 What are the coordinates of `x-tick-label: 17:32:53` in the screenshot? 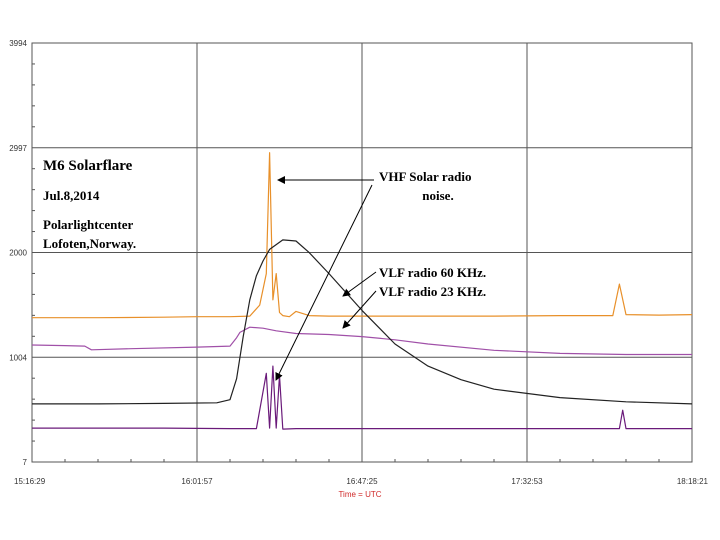 It's located at (527, 481).